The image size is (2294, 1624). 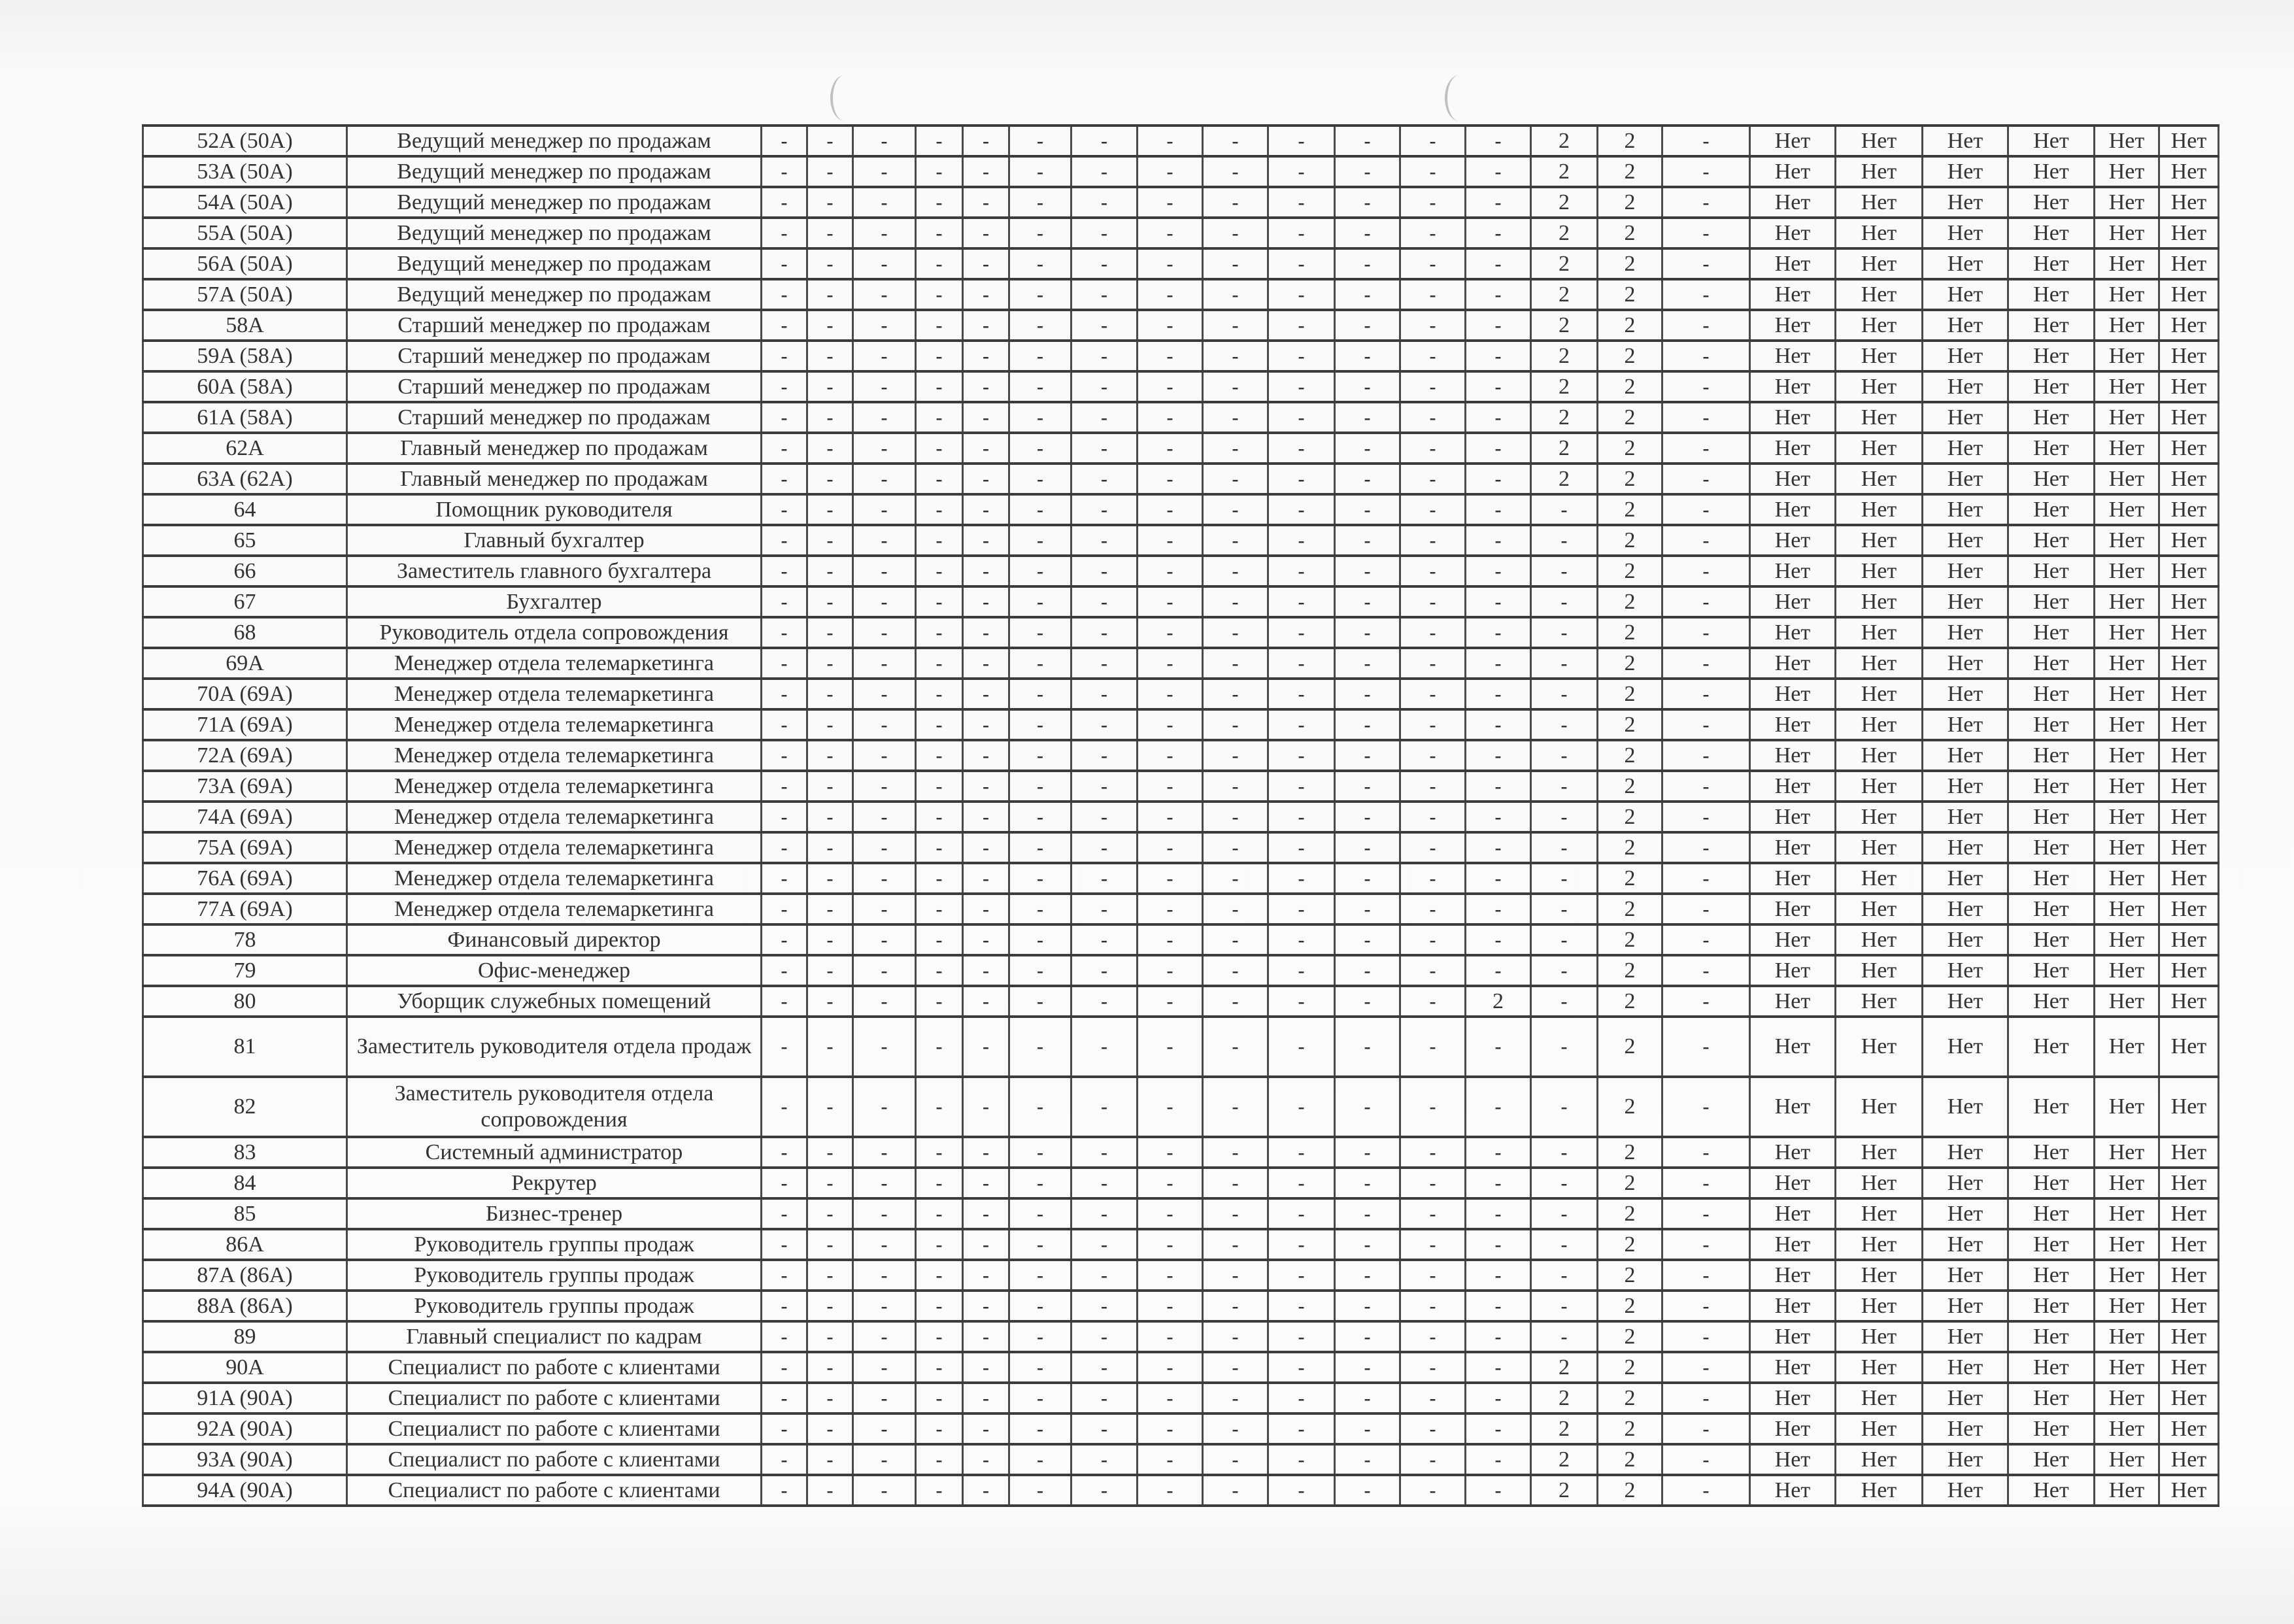 What do you see at coordinates (245, 724) in the screenshot?
I see `position-id-cell: 71A (69A)` at bounding box center [245, 724].